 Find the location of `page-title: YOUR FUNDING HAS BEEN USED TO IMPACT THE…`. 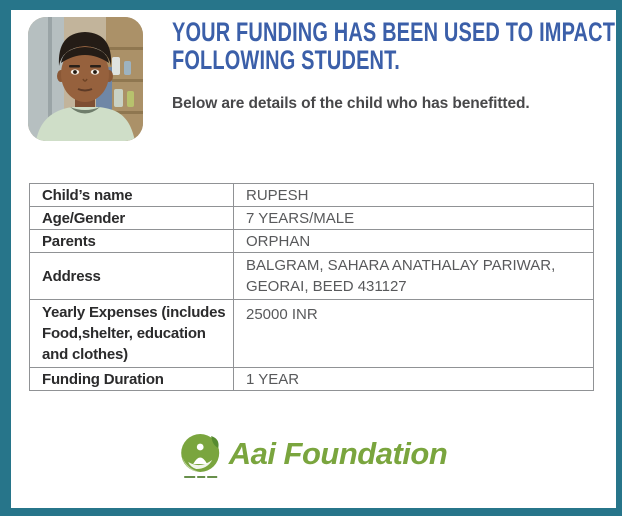

page-title: YOUR FUNDING HAS BEEN USED TO IMPACT THE… is located at coordinates (397, 46).